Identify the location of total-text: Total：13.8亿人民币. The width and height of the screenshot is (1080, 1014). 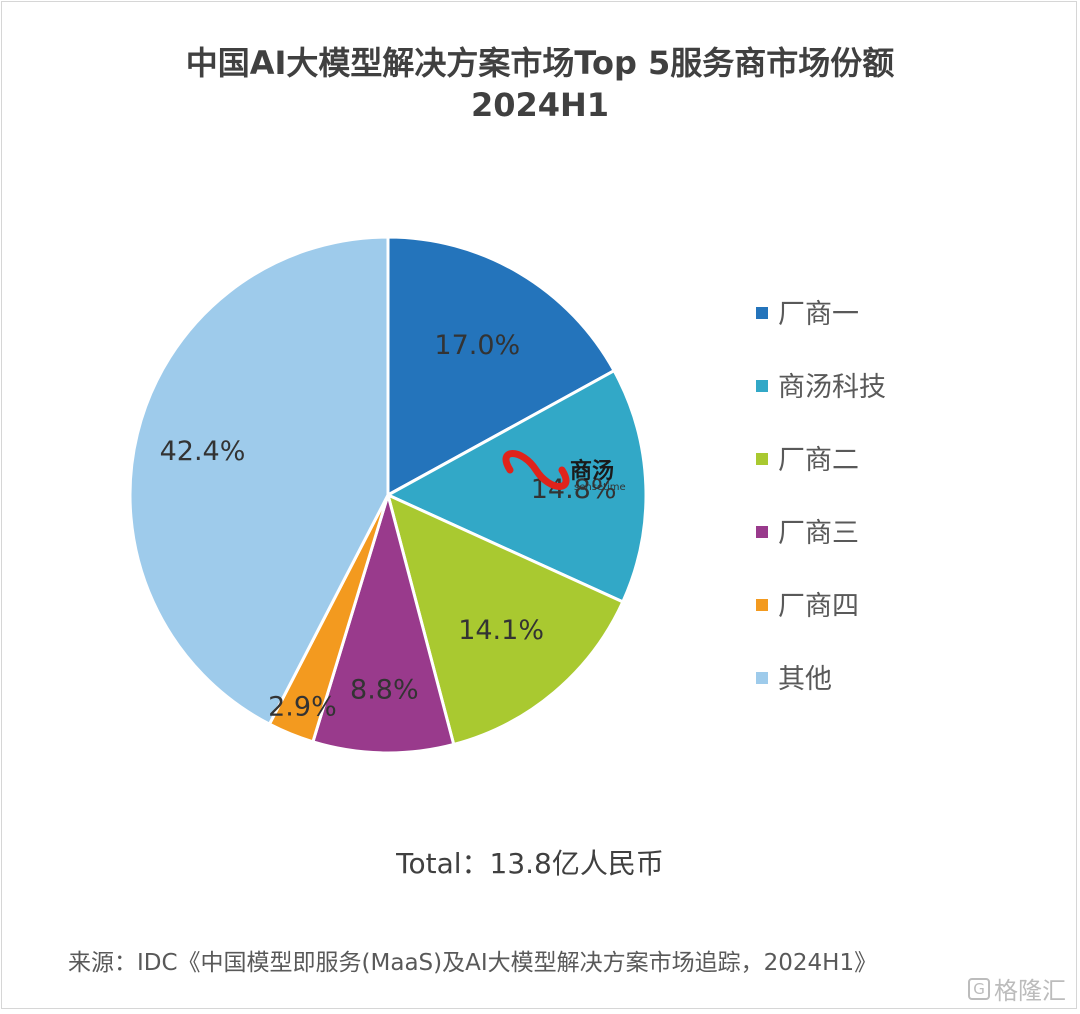
(530, 863).